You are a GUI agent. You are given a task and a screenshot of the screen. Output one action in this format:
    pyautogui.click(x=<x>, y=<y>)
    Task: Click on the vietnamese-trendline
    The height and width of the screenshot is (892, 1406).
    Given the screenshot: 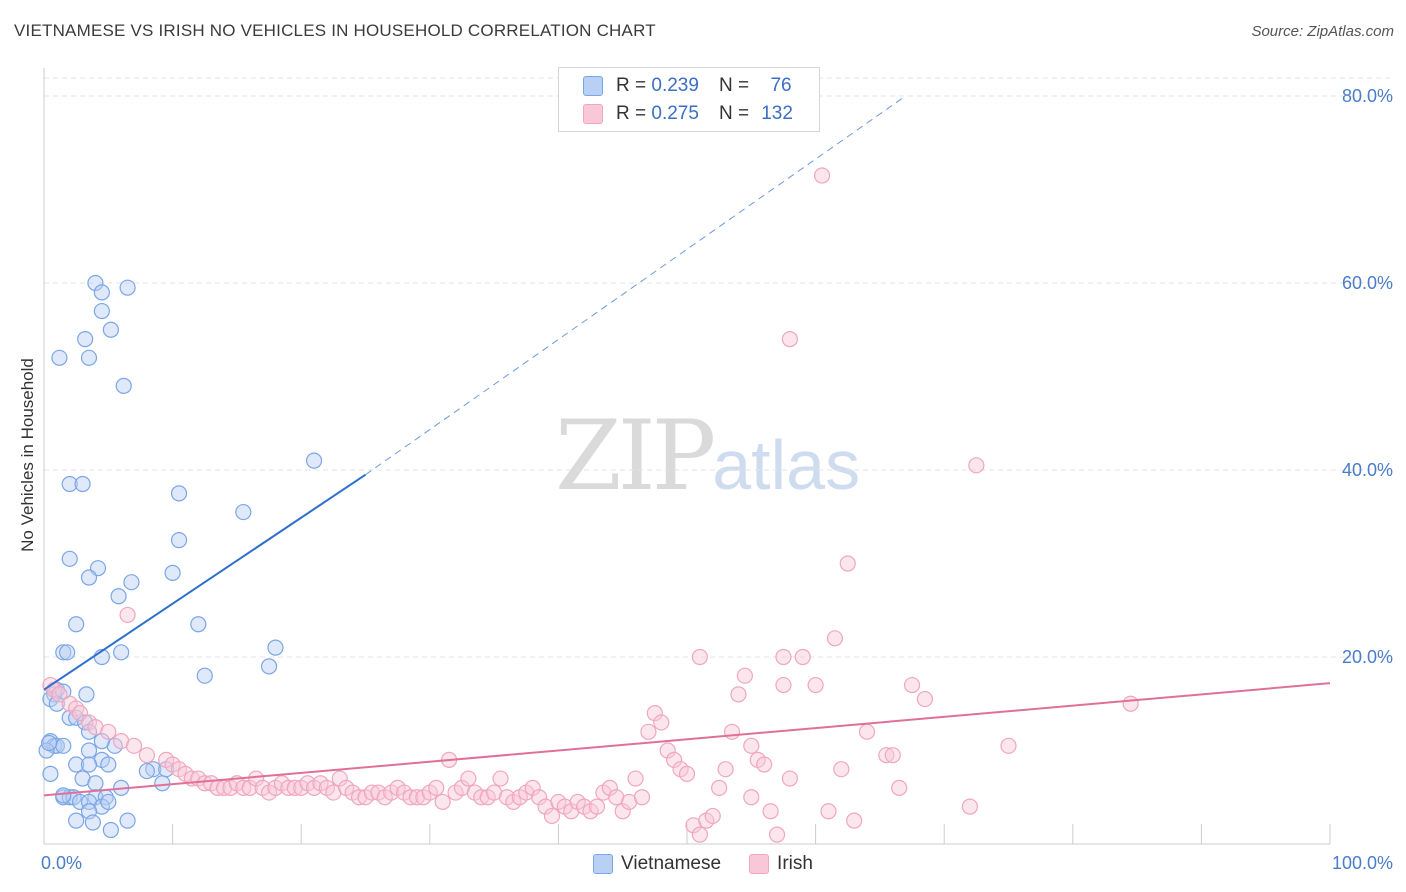 What is the action you would take?
    pyautogui.click(x=205, y=582)
    